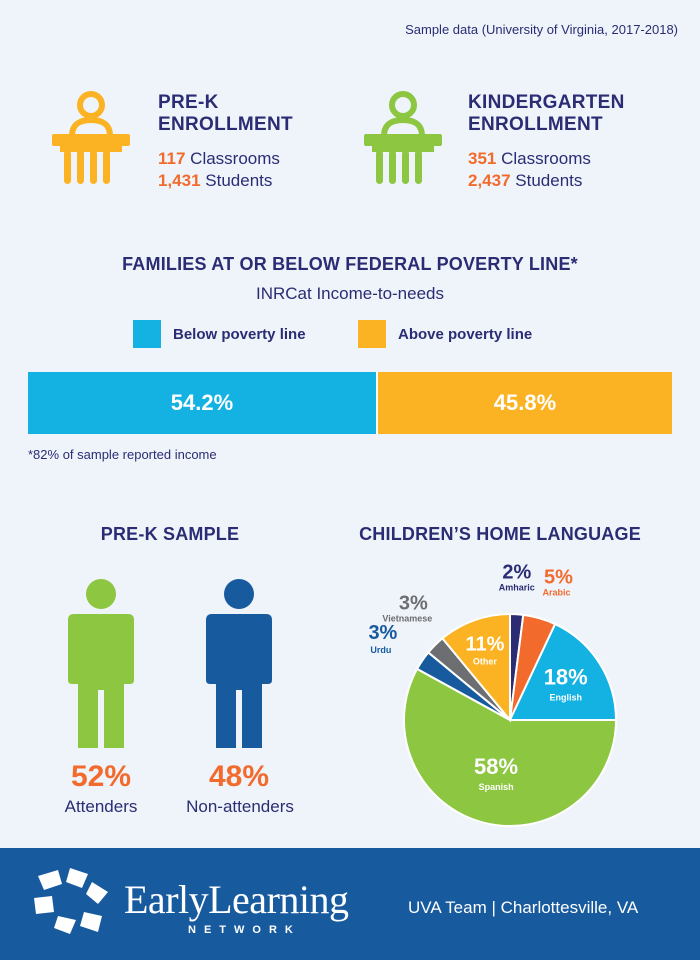 The image size is (700, 960). Describe the element at coordinates (535, 124) in the screenshot. I see `kinder-enrollment-title-2: ENROLLMENT` at that location.